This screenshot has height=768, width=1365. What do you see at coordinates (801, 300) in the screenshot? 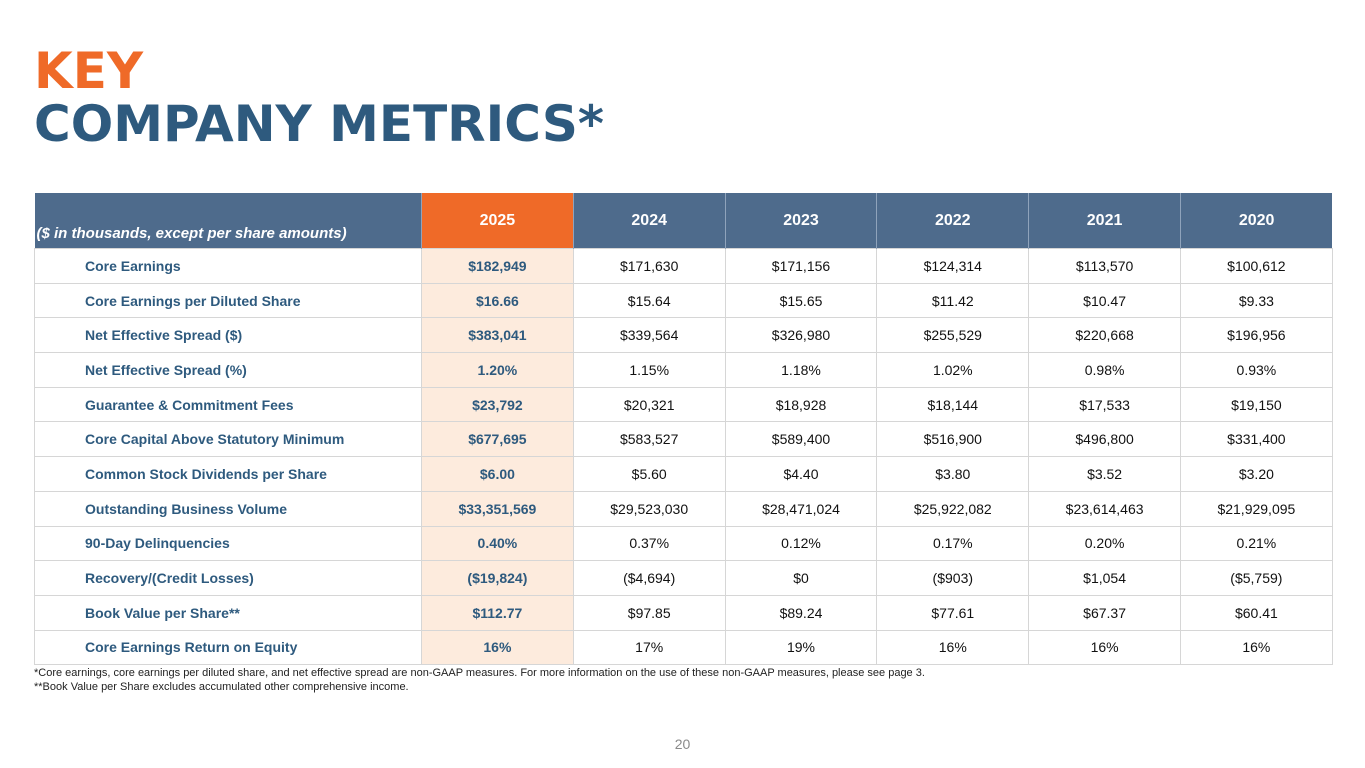
I see `metric-value-2023: $15.65` at bounding box center [801, 300].